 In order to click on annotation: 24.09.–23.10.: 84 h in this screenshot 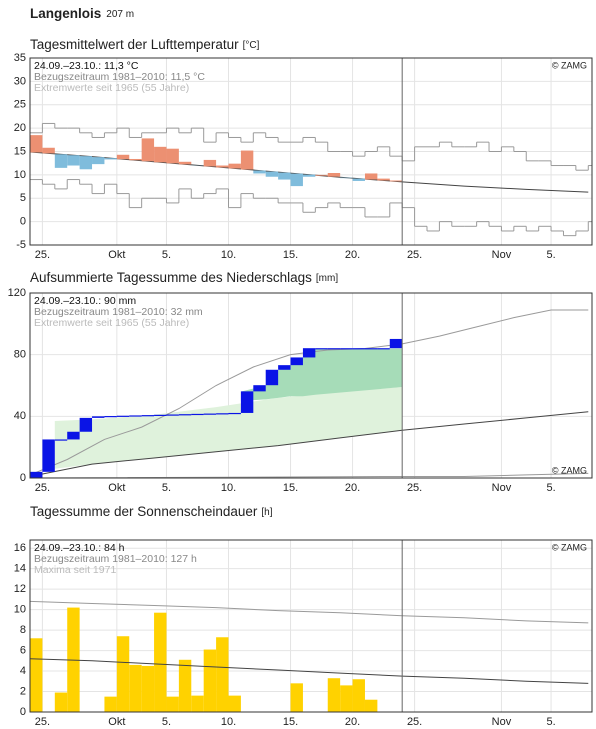, I will do `click(79, 548)`.